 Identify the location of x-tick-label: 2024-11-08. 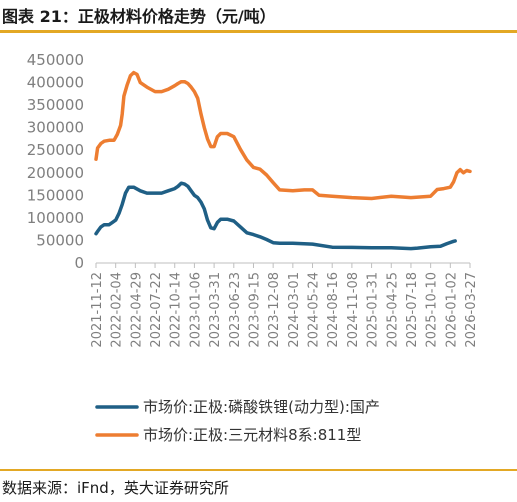
(353, 310).